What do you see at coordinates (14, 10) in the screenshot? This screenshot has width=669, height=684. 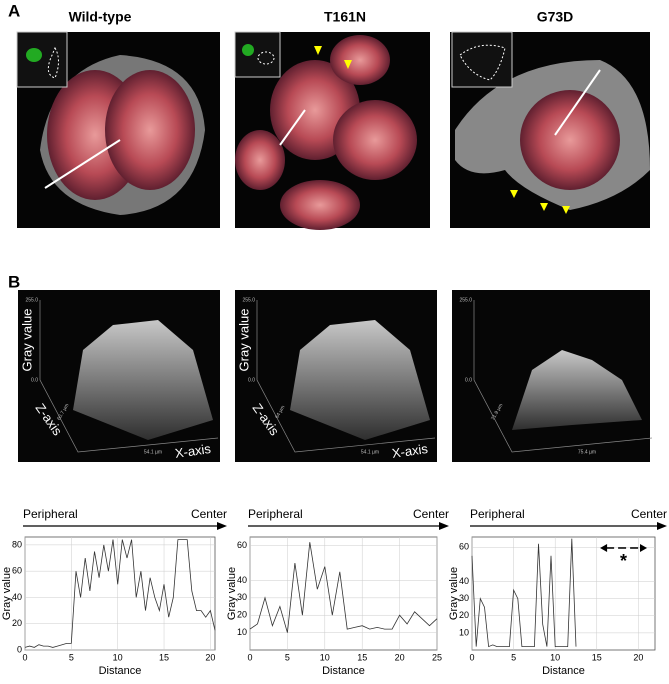 I see `panel-label: A` at bounding box center [14, 10].